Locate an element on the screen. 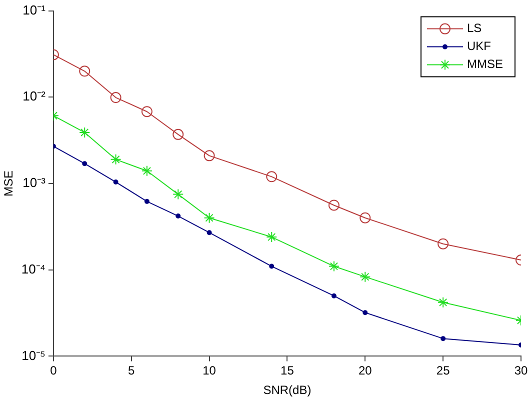  y-tick-label: 10⁻⁵ is located at coordinates (34, 355).